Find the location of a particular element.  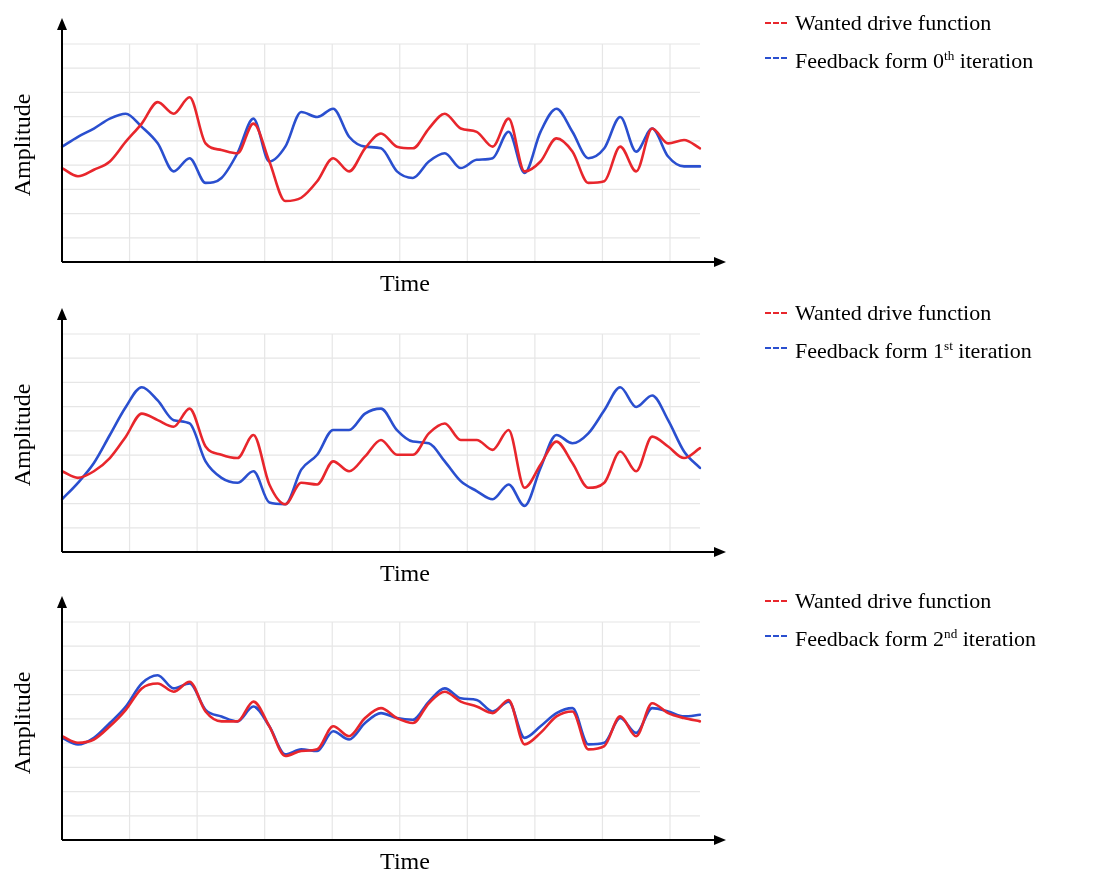

legend-label: Feedback form 1$^{st}$ iteration is located at coordinates (913, 351).